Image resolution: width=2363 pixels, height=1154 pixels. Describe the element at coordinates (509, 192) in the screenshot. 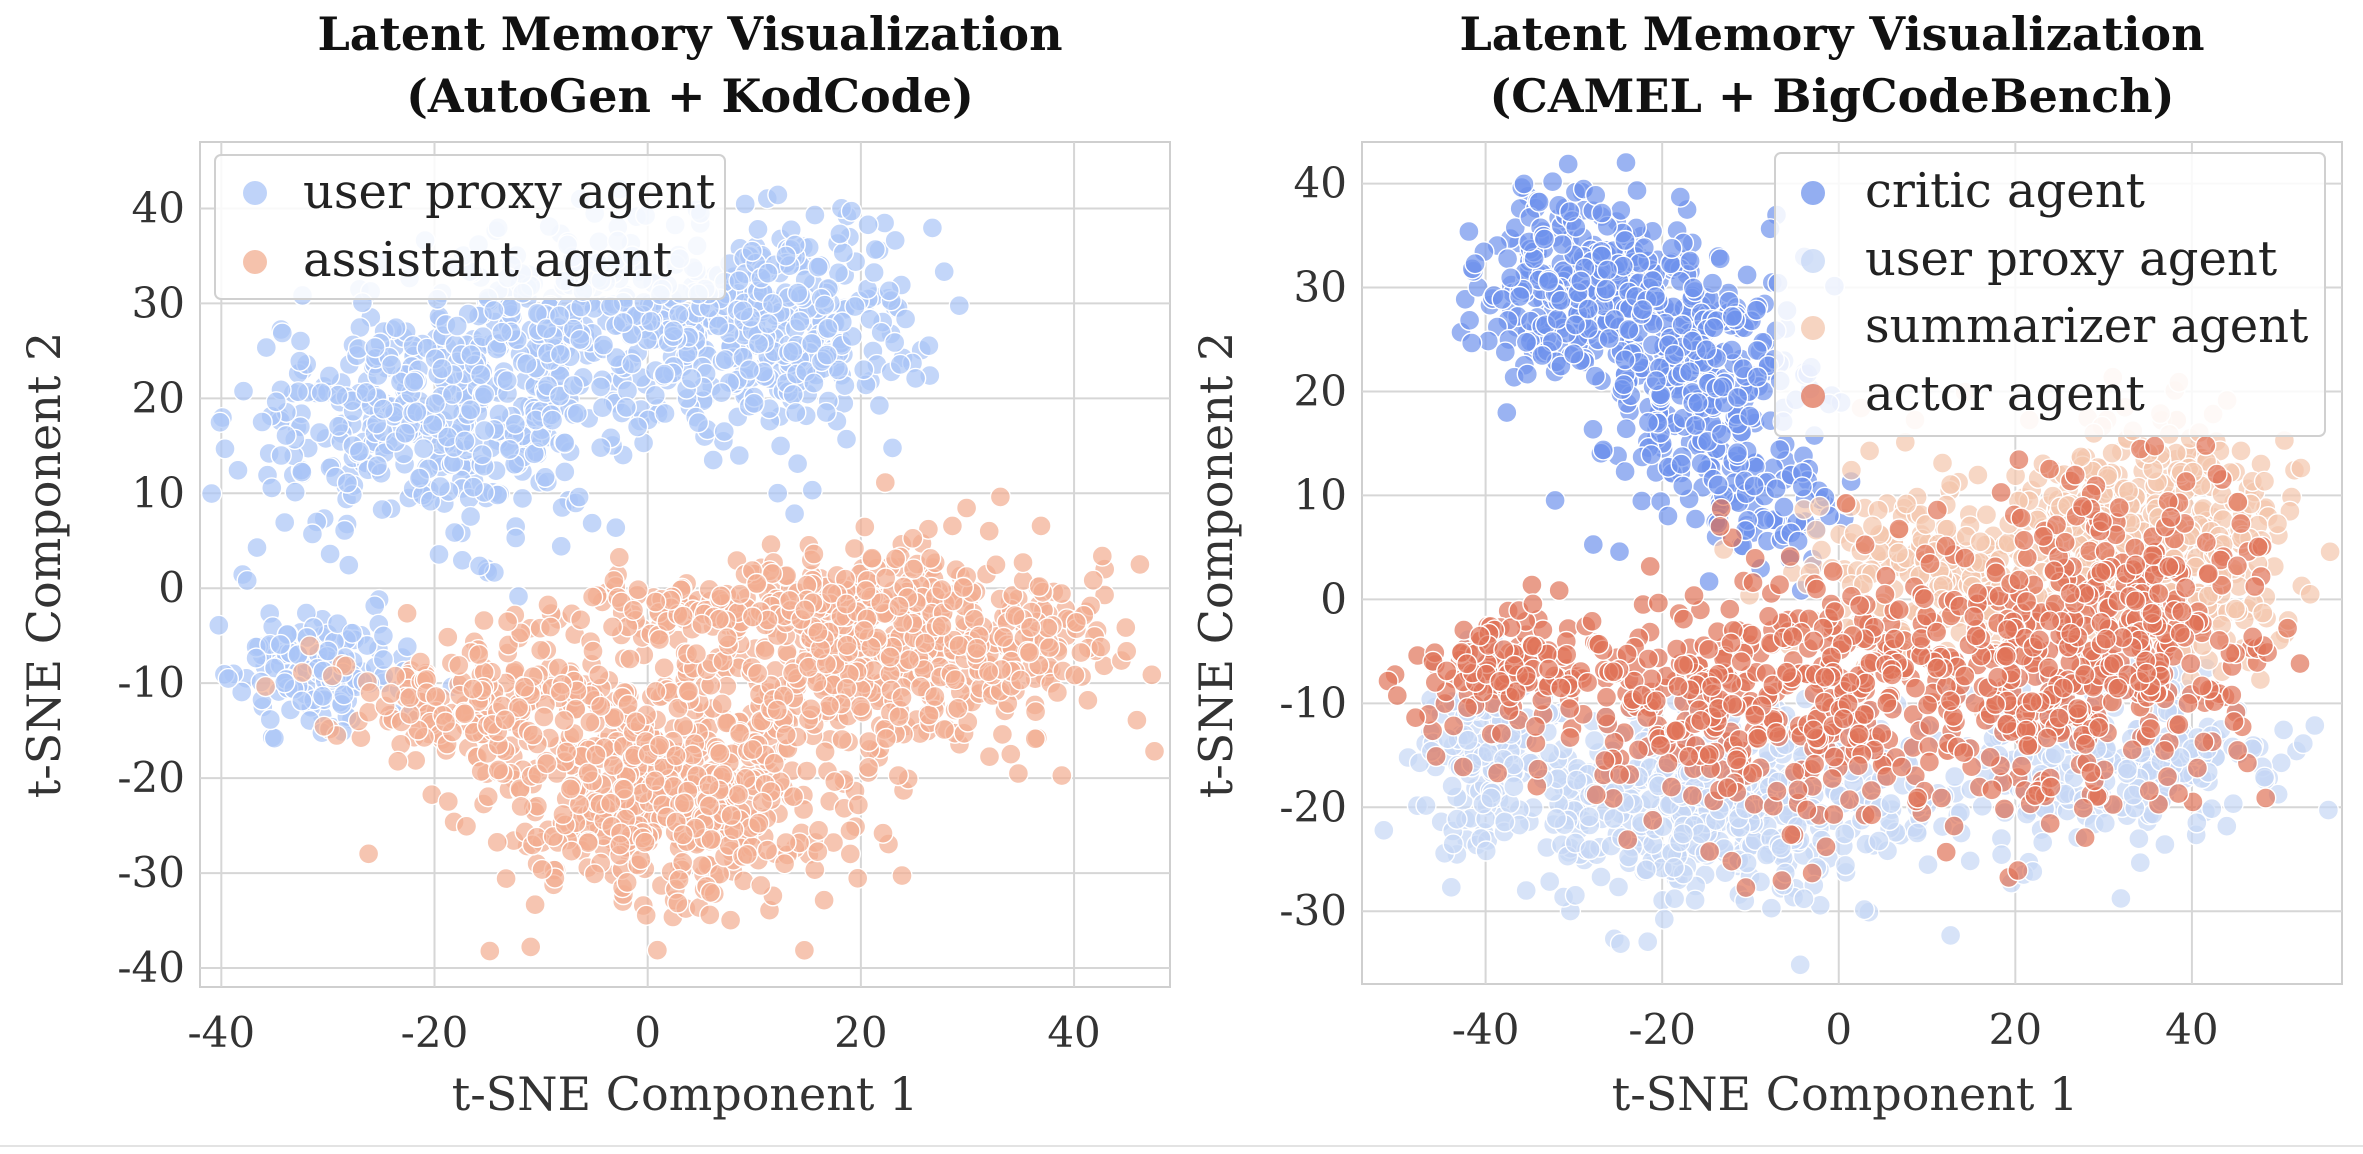

I see `legend-label-user-proxy-agent: user proxy agent` at that location.